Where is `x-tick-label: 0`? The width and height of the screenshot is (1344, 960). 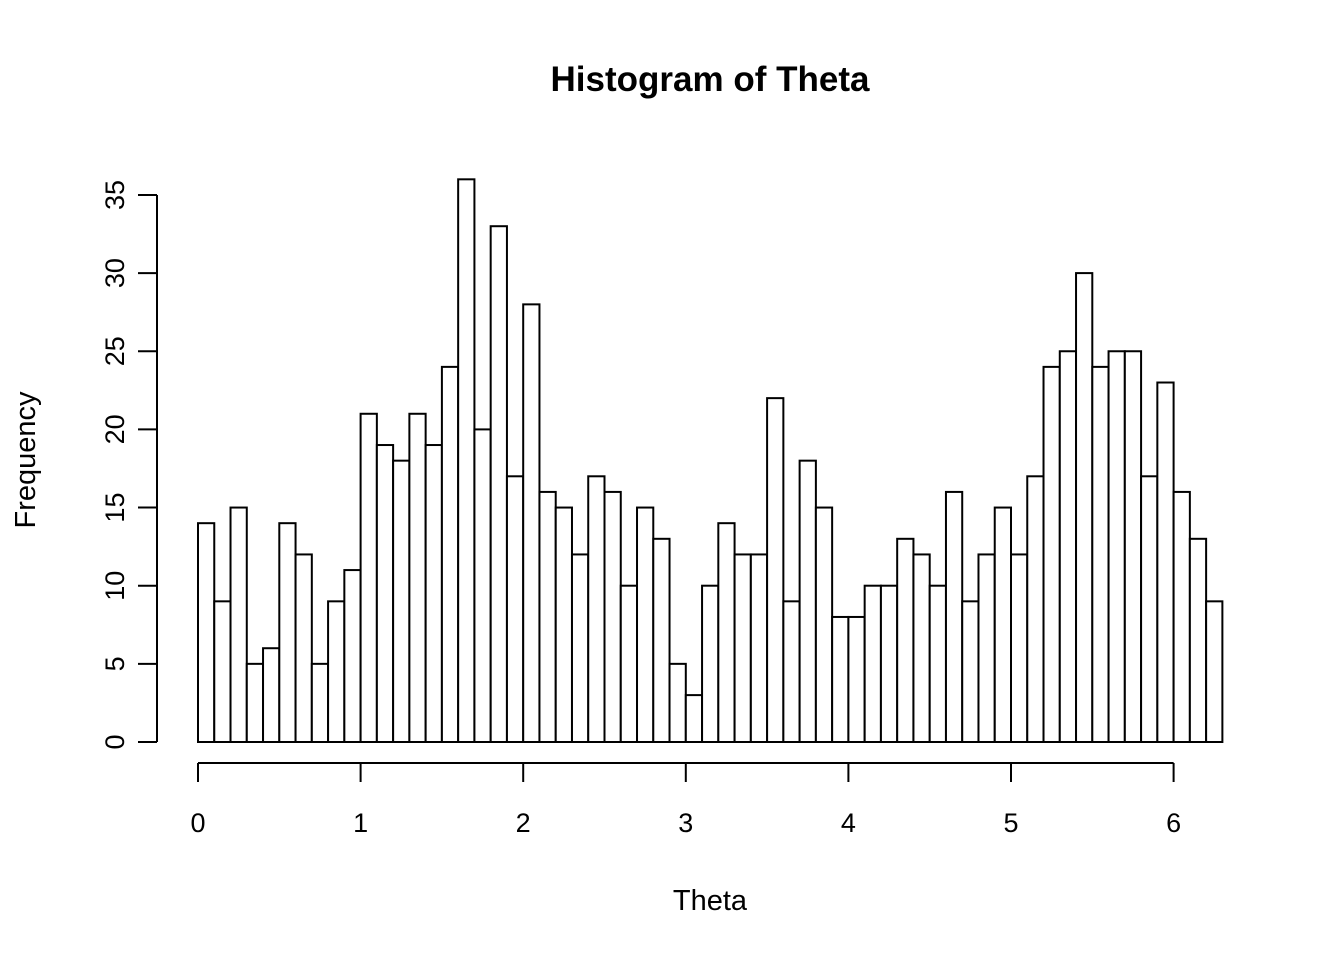 x-tick-label: 0 is located at coordinates (197, 823).